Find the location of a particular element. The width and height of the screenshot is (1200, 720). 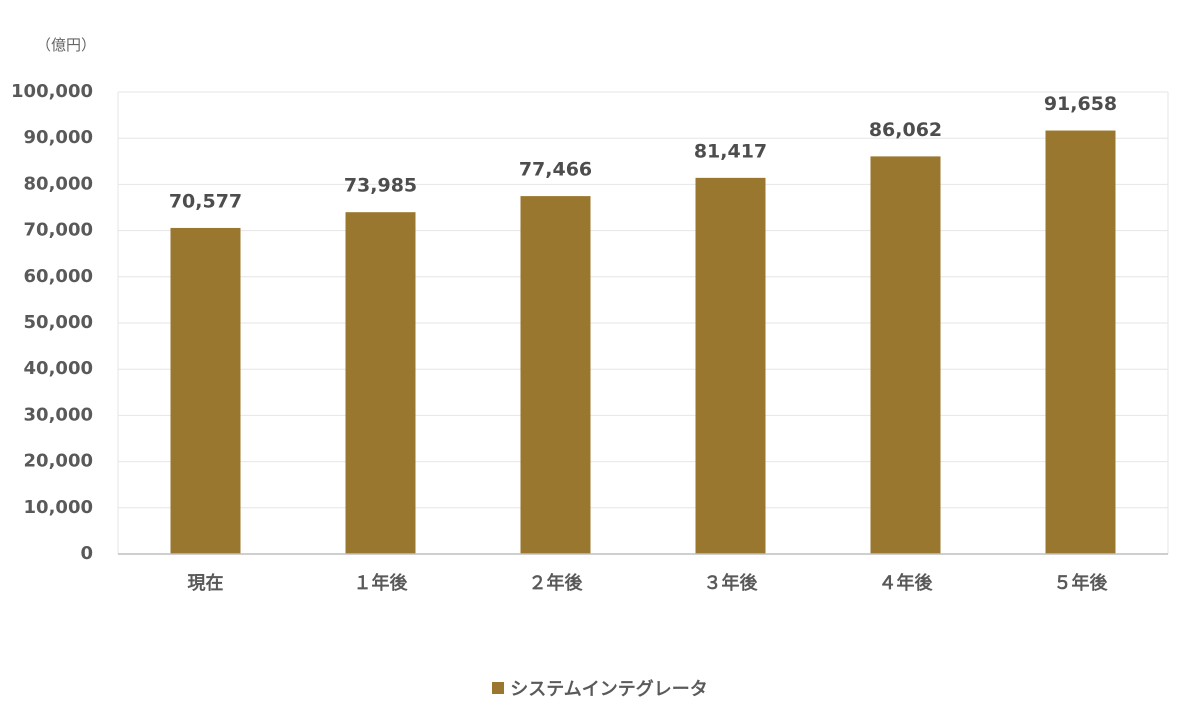

y-tick-label: 20,000 is located at coordinates (58, 461).